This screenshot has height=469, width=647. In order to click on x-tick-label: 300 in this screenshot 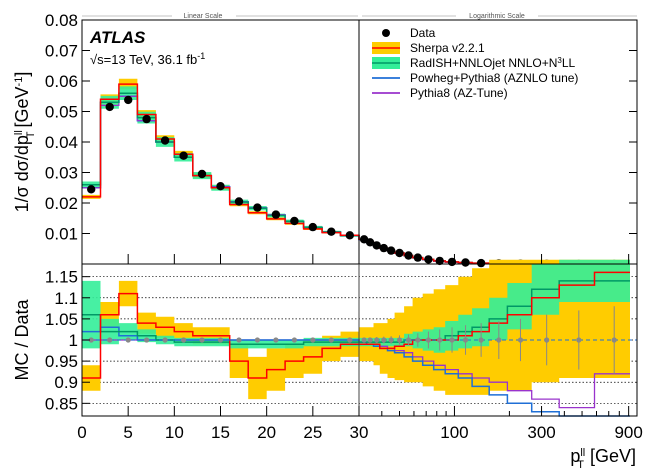, I will do `click(541, 432)`.